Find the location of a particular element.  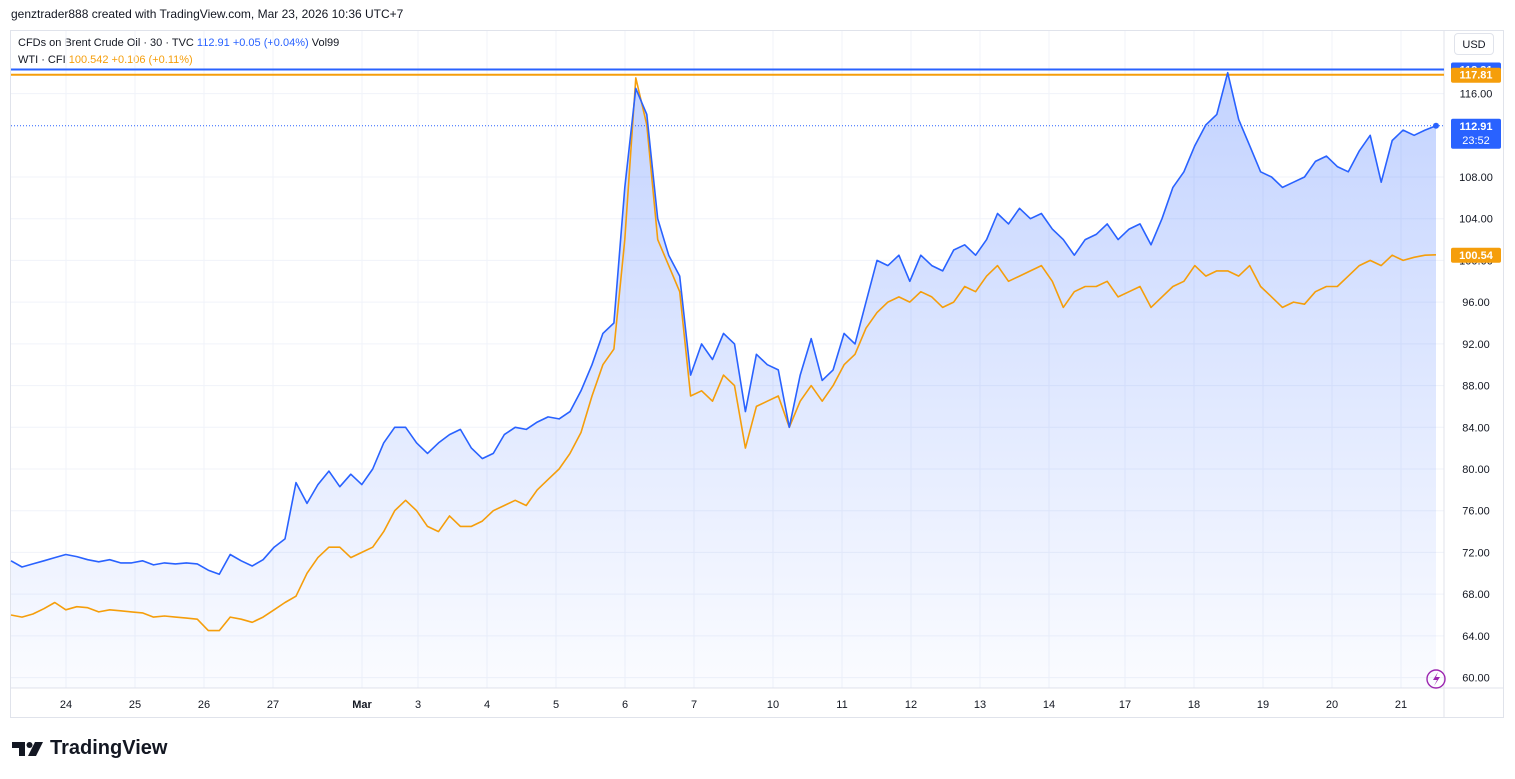

x-tick-label: 17 is located at coordinates (1125, 705).